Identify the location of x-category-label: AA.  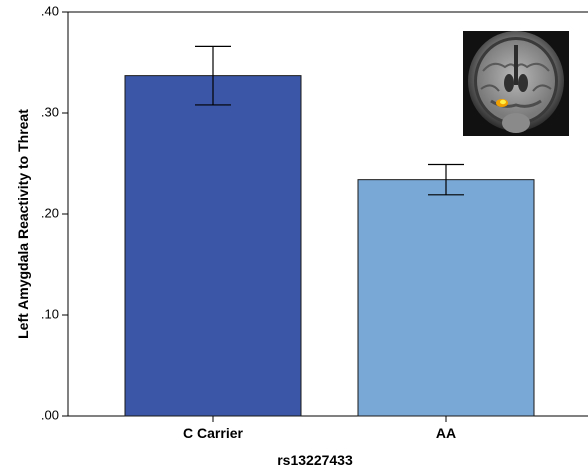
(446, 433).